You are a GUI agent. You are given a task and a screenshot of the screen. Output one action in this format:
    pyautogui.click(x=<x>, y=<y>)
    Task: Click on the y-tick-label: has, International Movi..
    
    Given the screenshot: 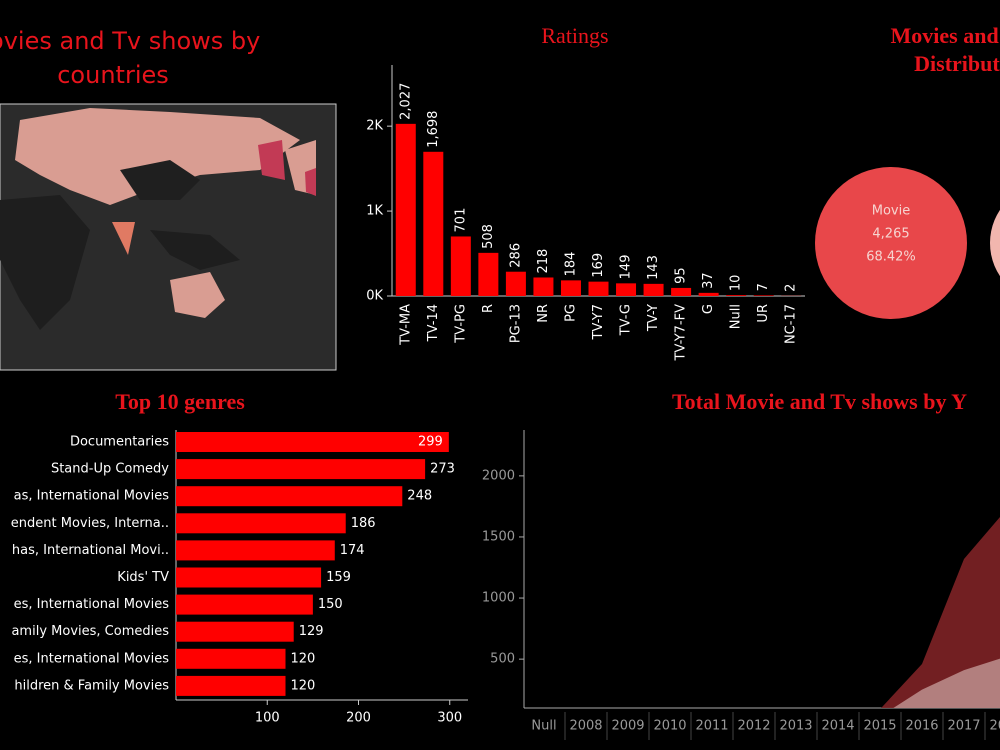 What is the action you would take?
    pyautogui.click(x=90, y=550)
    